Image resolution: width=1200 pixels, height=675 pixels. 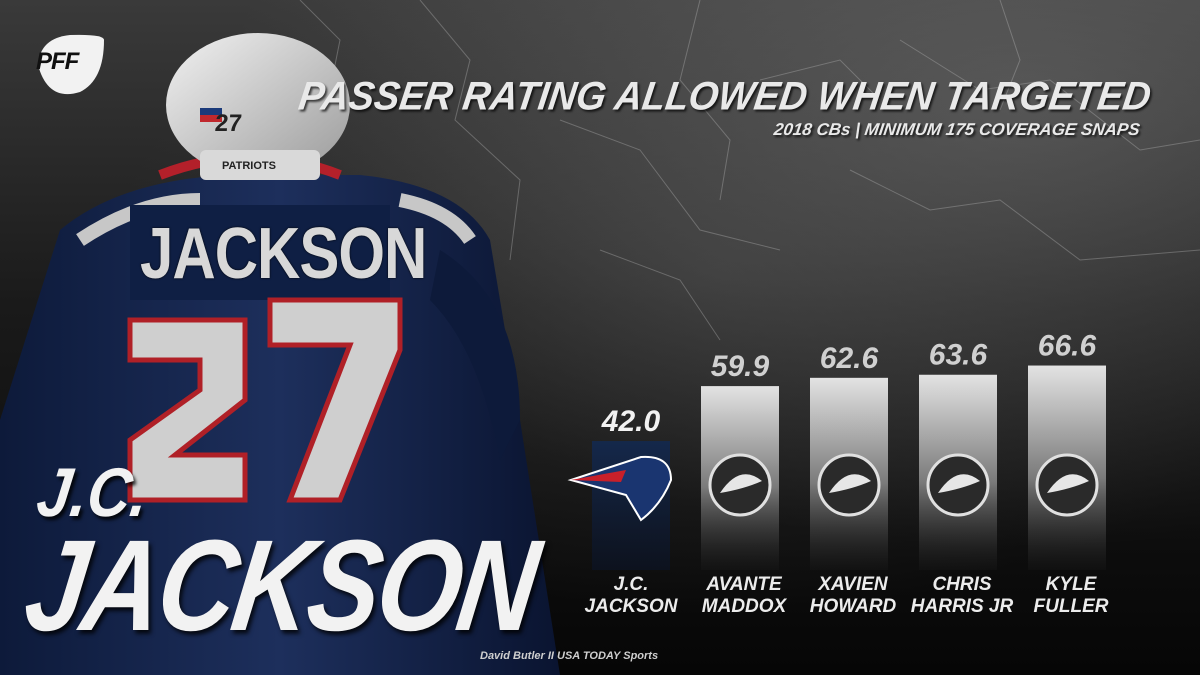 What do you see at coordinates (724, 97) in the screenshot?
I see `chart-title: PASSER RATING ALLOWED WHEN TARGETED` at bounding box center [724, 97].